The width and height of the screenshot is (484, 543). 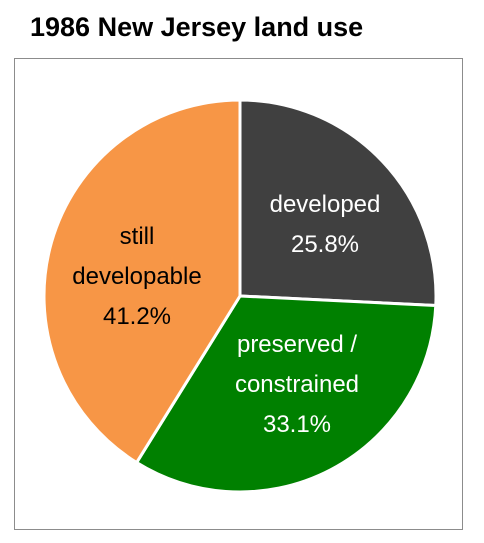 I want to click on category-label: still developable, so click(x=137, y=256).